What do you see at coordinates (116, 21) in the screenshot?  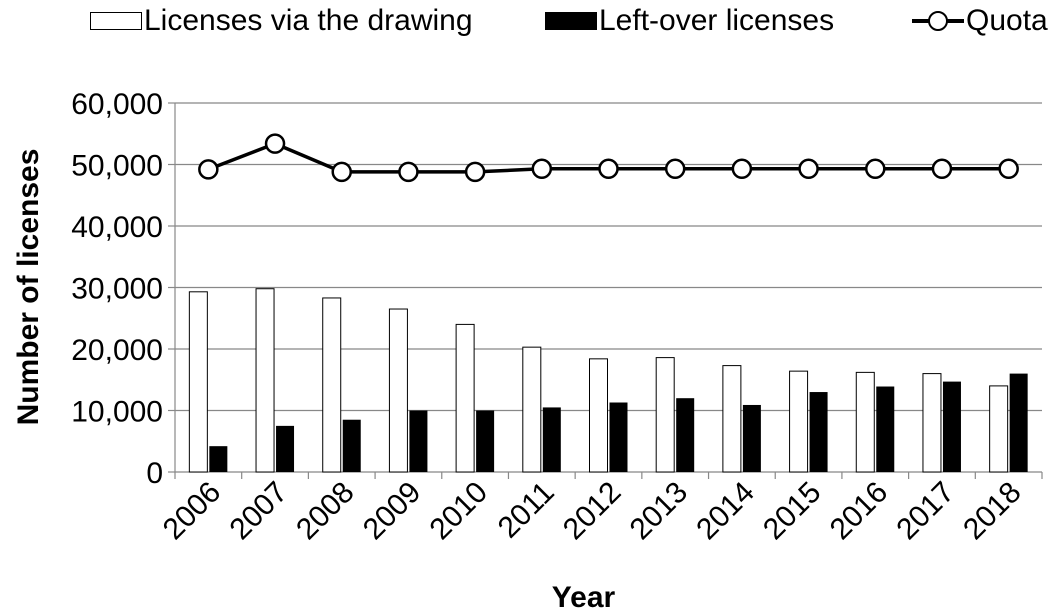 I see `legend-swatch-drawing` at bounding box center [116, 21].